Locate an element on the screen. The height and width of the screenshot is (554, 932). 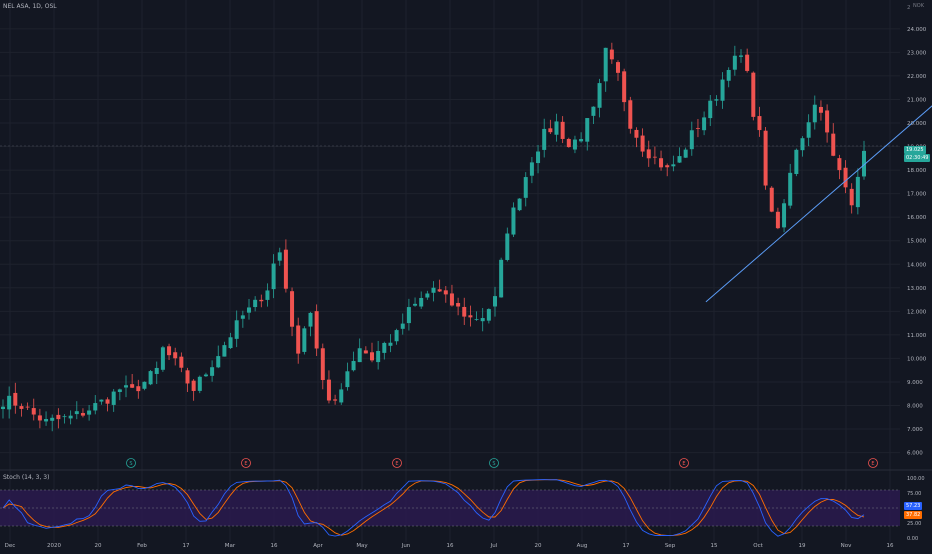
price-tick-label: 21.000 is located at coordinates (917, 100).